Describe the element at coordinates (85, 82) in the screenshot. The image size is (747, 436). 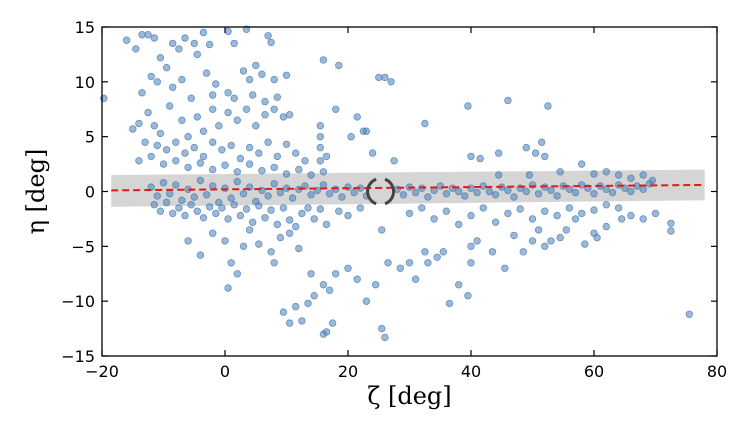
I see `y-tick-label: 10` at that location.